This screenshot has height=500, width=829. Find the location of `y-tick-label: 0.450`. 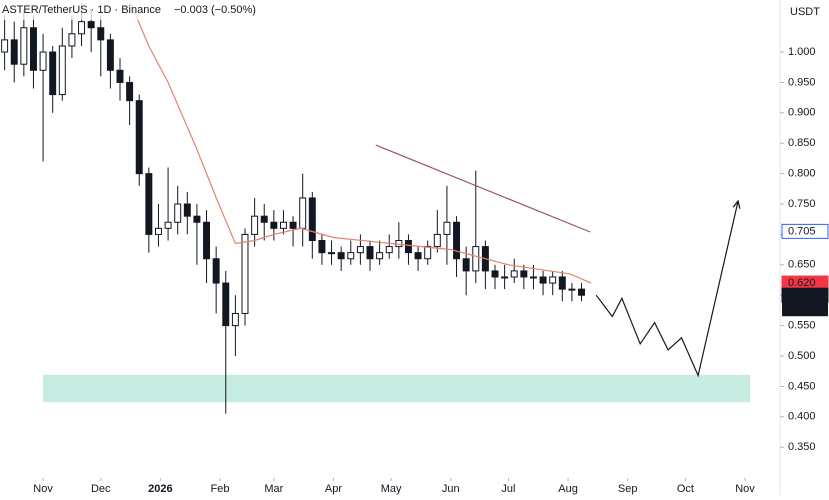

y-tick-label: 0.450 is located at coordinates (802, 386).